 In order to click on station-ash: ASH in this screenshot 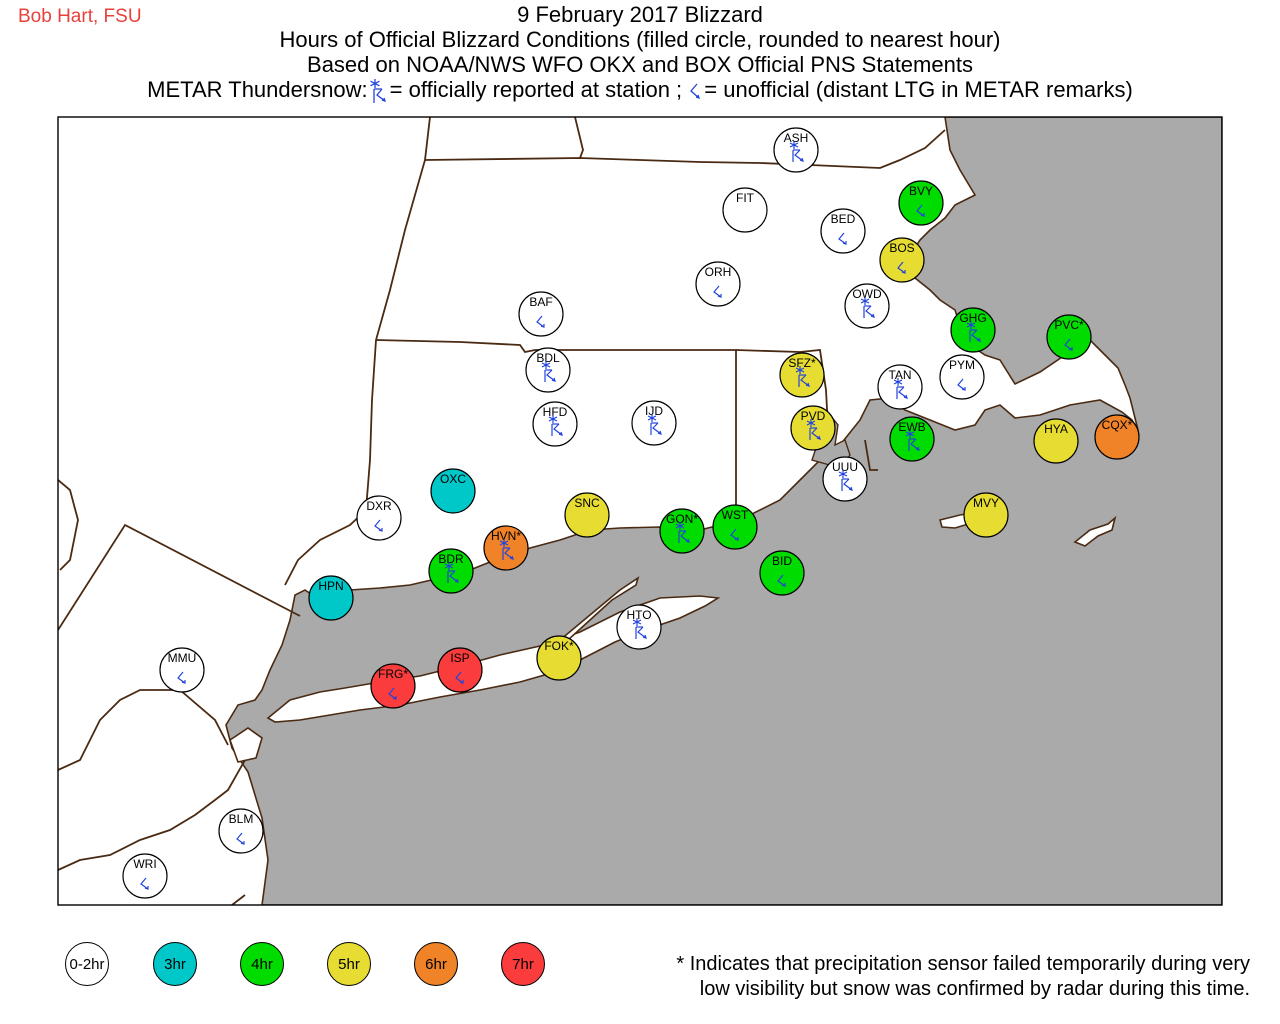, I will do `click(796, 150)`.